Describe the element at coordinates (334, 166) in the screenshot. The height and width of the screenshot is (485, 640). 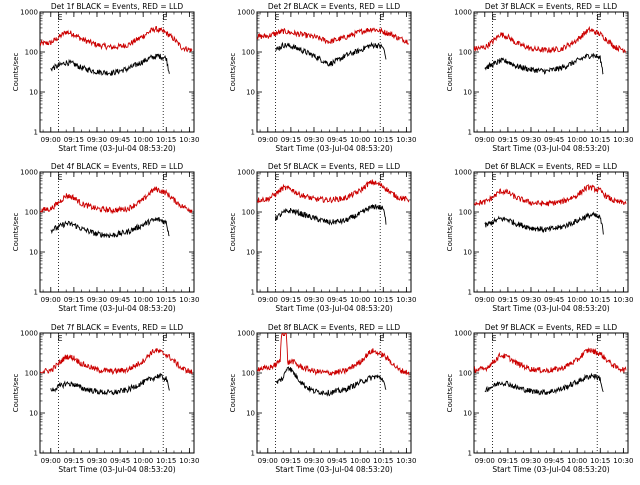
I see `panel-title: Det 5f BLACK = Events, RED = LLD` at that location.